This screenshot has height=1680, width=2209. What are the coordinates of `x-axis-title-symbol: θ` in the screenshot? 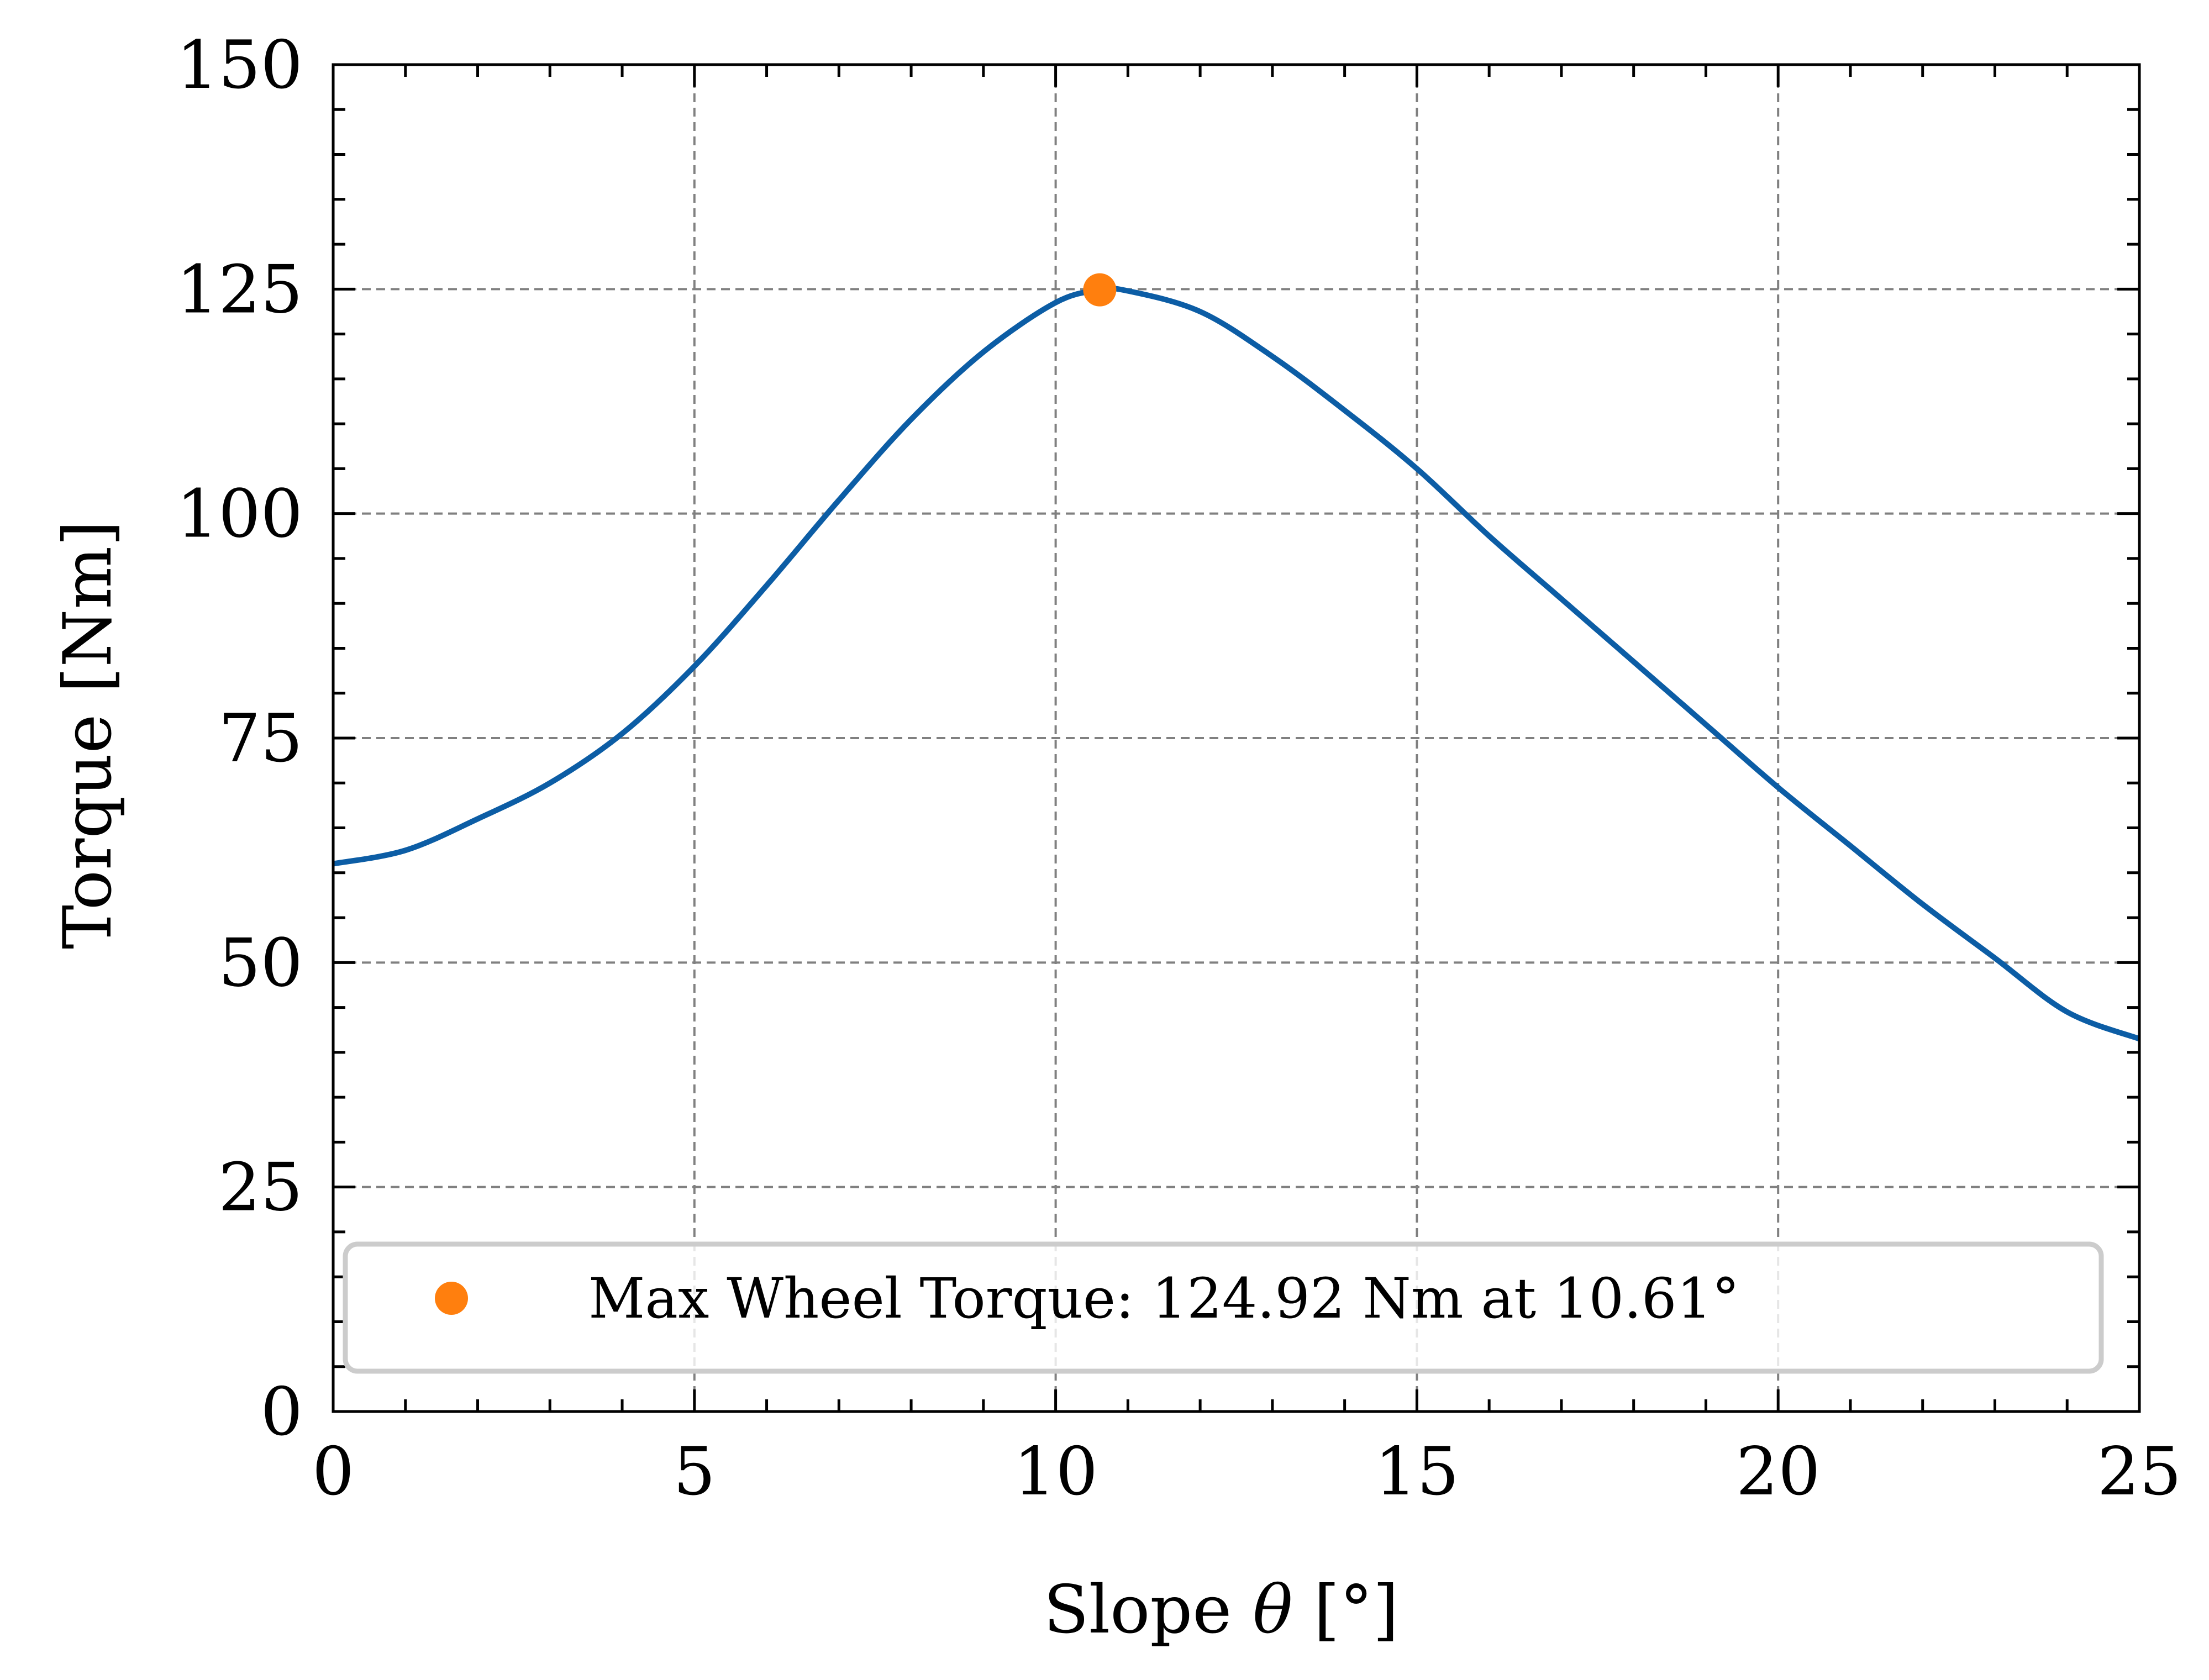 It's located at (1273, 1610).